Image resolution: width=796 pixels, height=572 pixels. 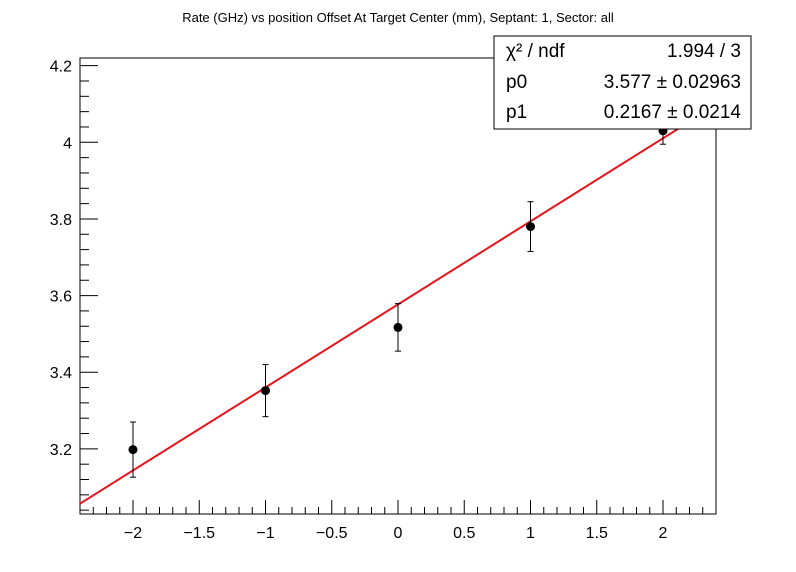 What do you see at coordinates (61, 67) in the screenshot?
I see `y-tick-label: 4.2` at bounding box center [61, 67].